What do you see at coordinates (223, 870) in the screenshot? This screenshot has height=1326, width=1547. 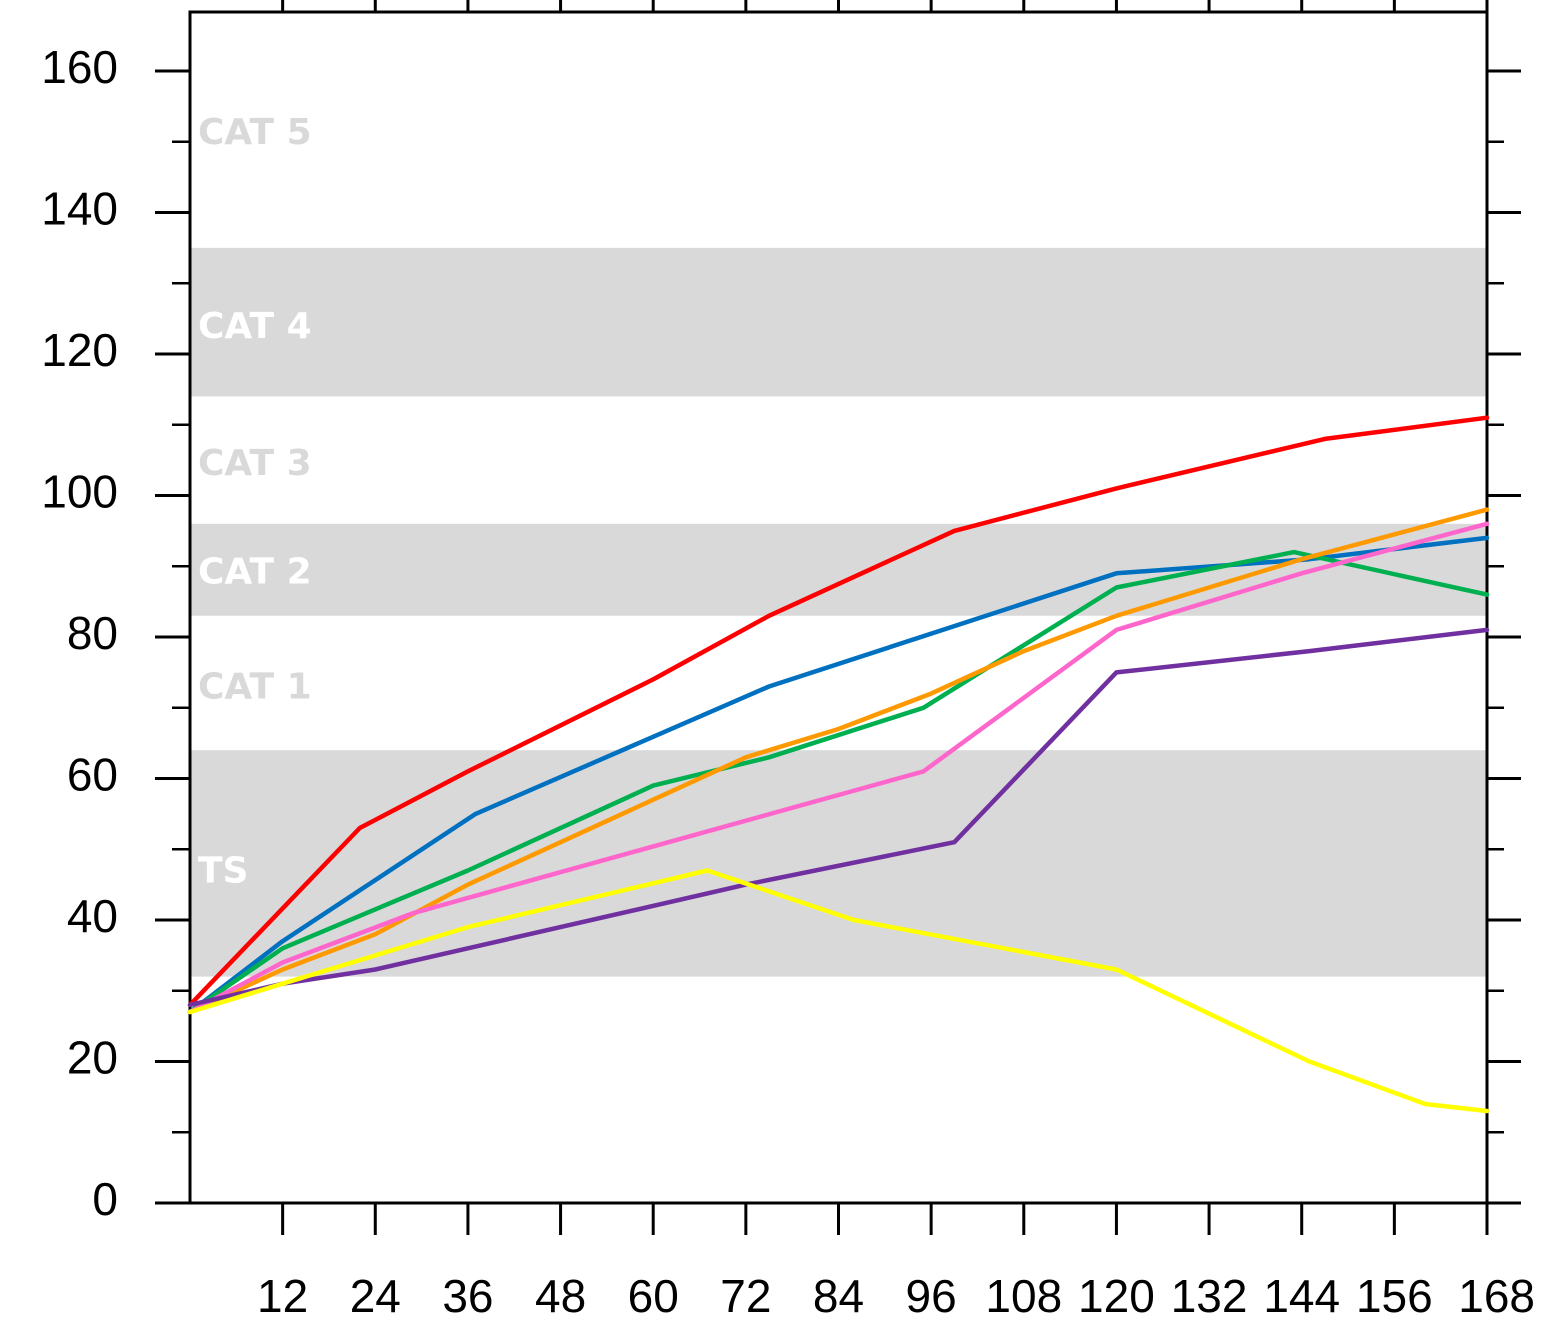 I see `band-label-ts: TS` at bounding box center [223, 870].